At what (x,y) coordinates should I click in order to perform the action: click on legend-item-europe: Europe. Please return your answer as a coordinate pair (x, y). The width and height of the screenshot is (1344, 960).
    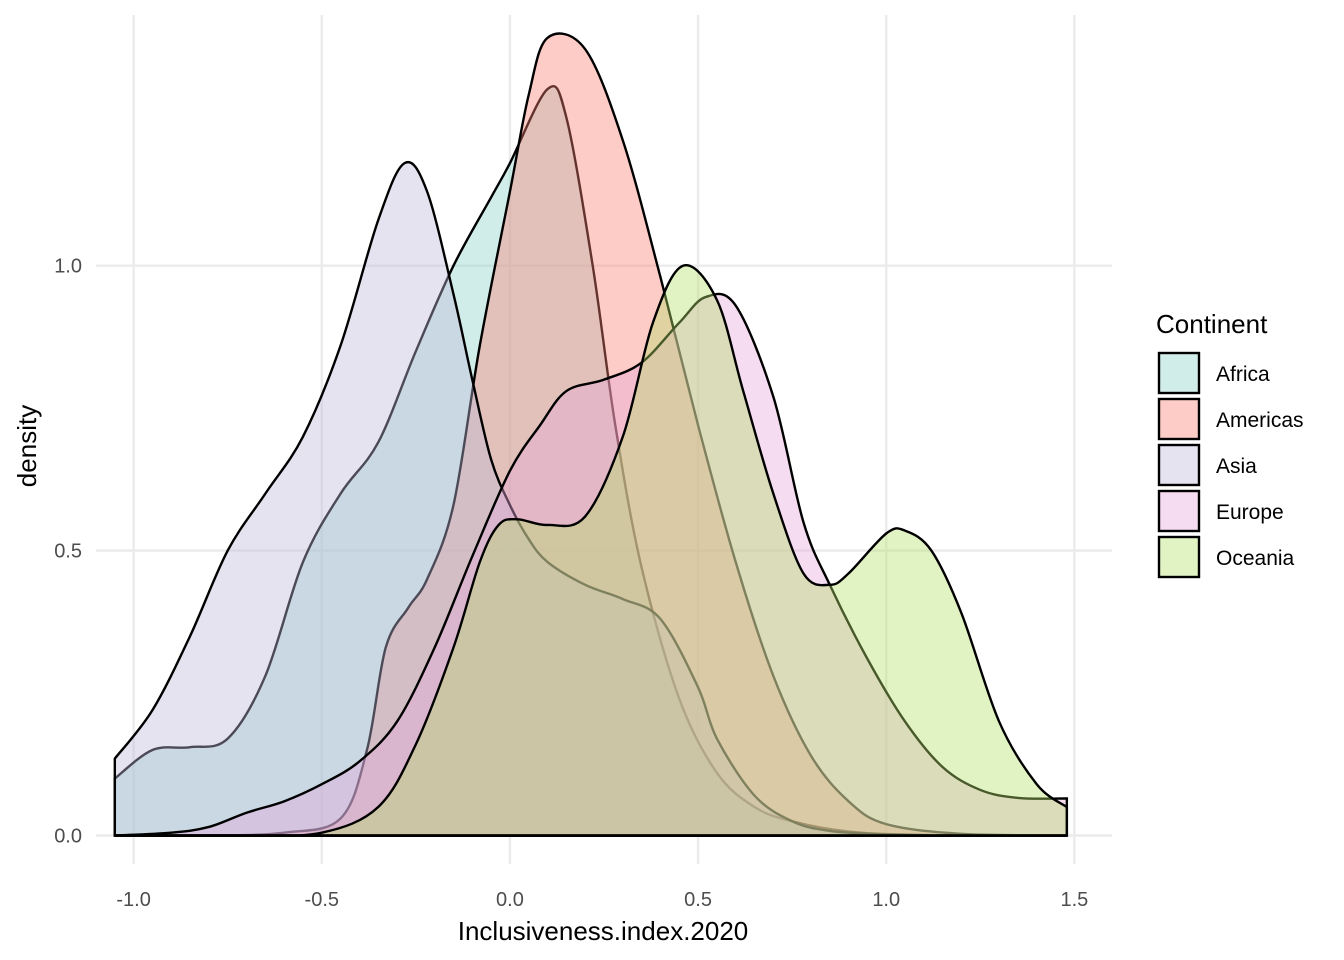
    Looking at the image, I should click on (1220, 511).